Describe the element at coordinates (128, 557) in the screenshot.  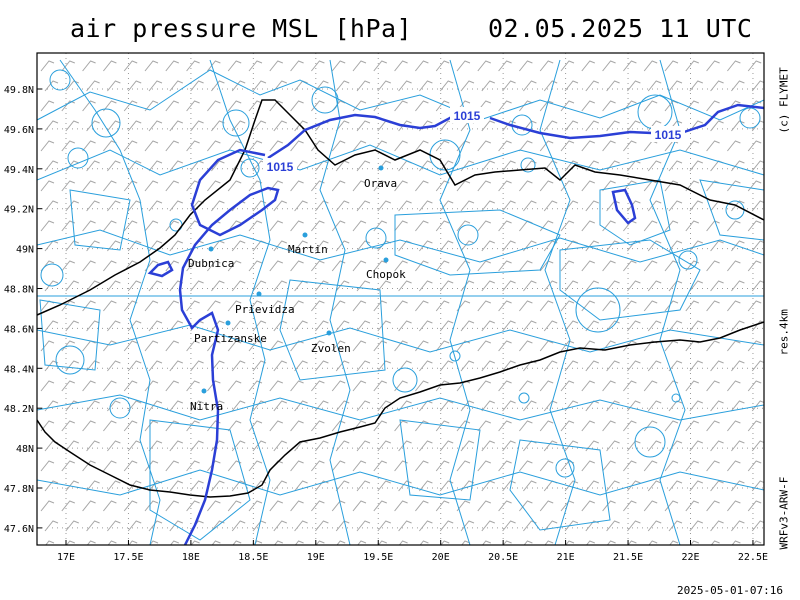
I see `longitude-tick-label: 17.5E` at that location.